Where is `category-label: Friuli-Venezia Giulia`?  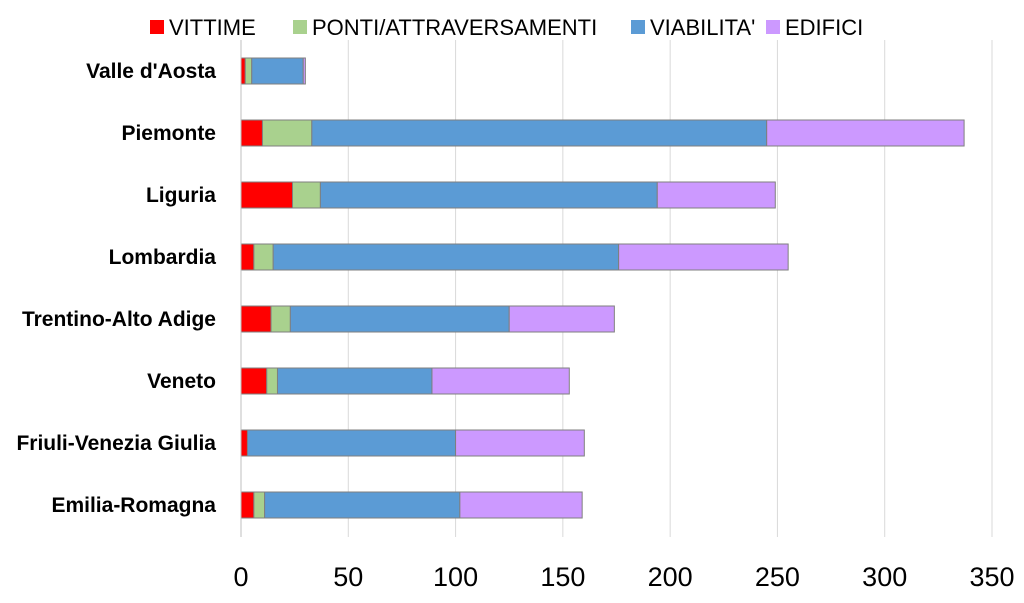 category-label: Friuli-Venezia Giulia is located at coordinates (116, 443).